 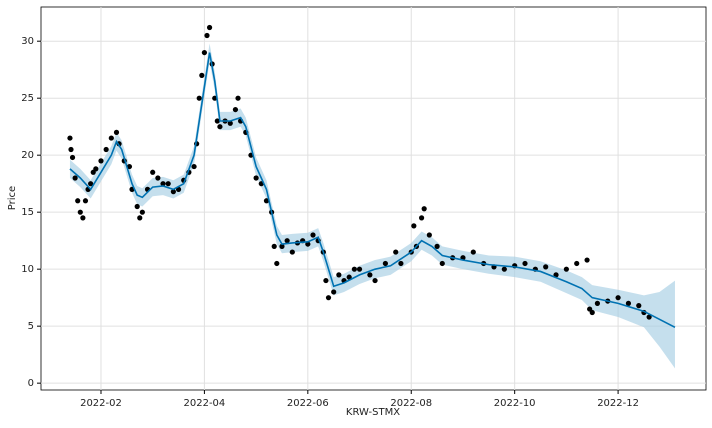 What do you see at coordinates (101, 403) in the screenshot?
I see `x-tick-label: 2022-02` at bounding box center [101, 403].